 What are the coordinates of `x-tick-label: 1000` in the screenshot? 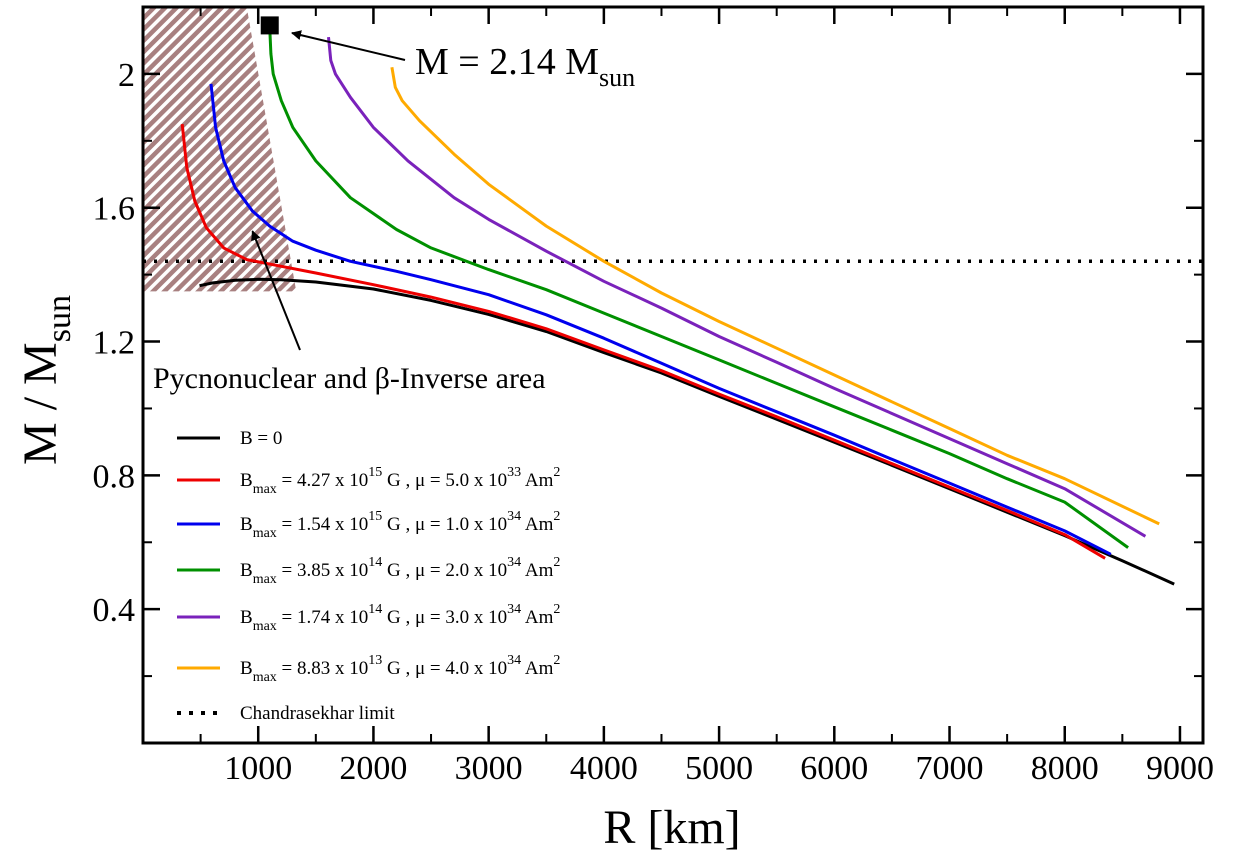 It's located at (258, 768).